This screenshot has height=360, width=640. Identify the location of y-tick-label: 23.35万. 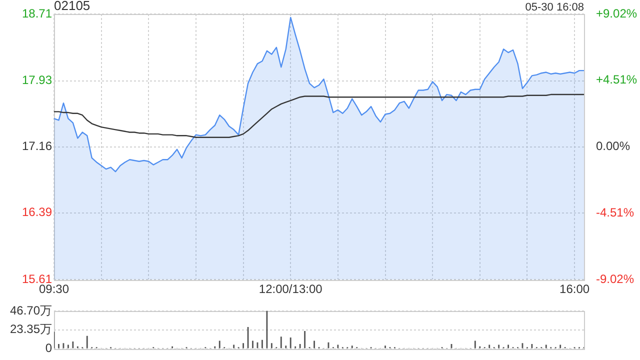
(31, 329).